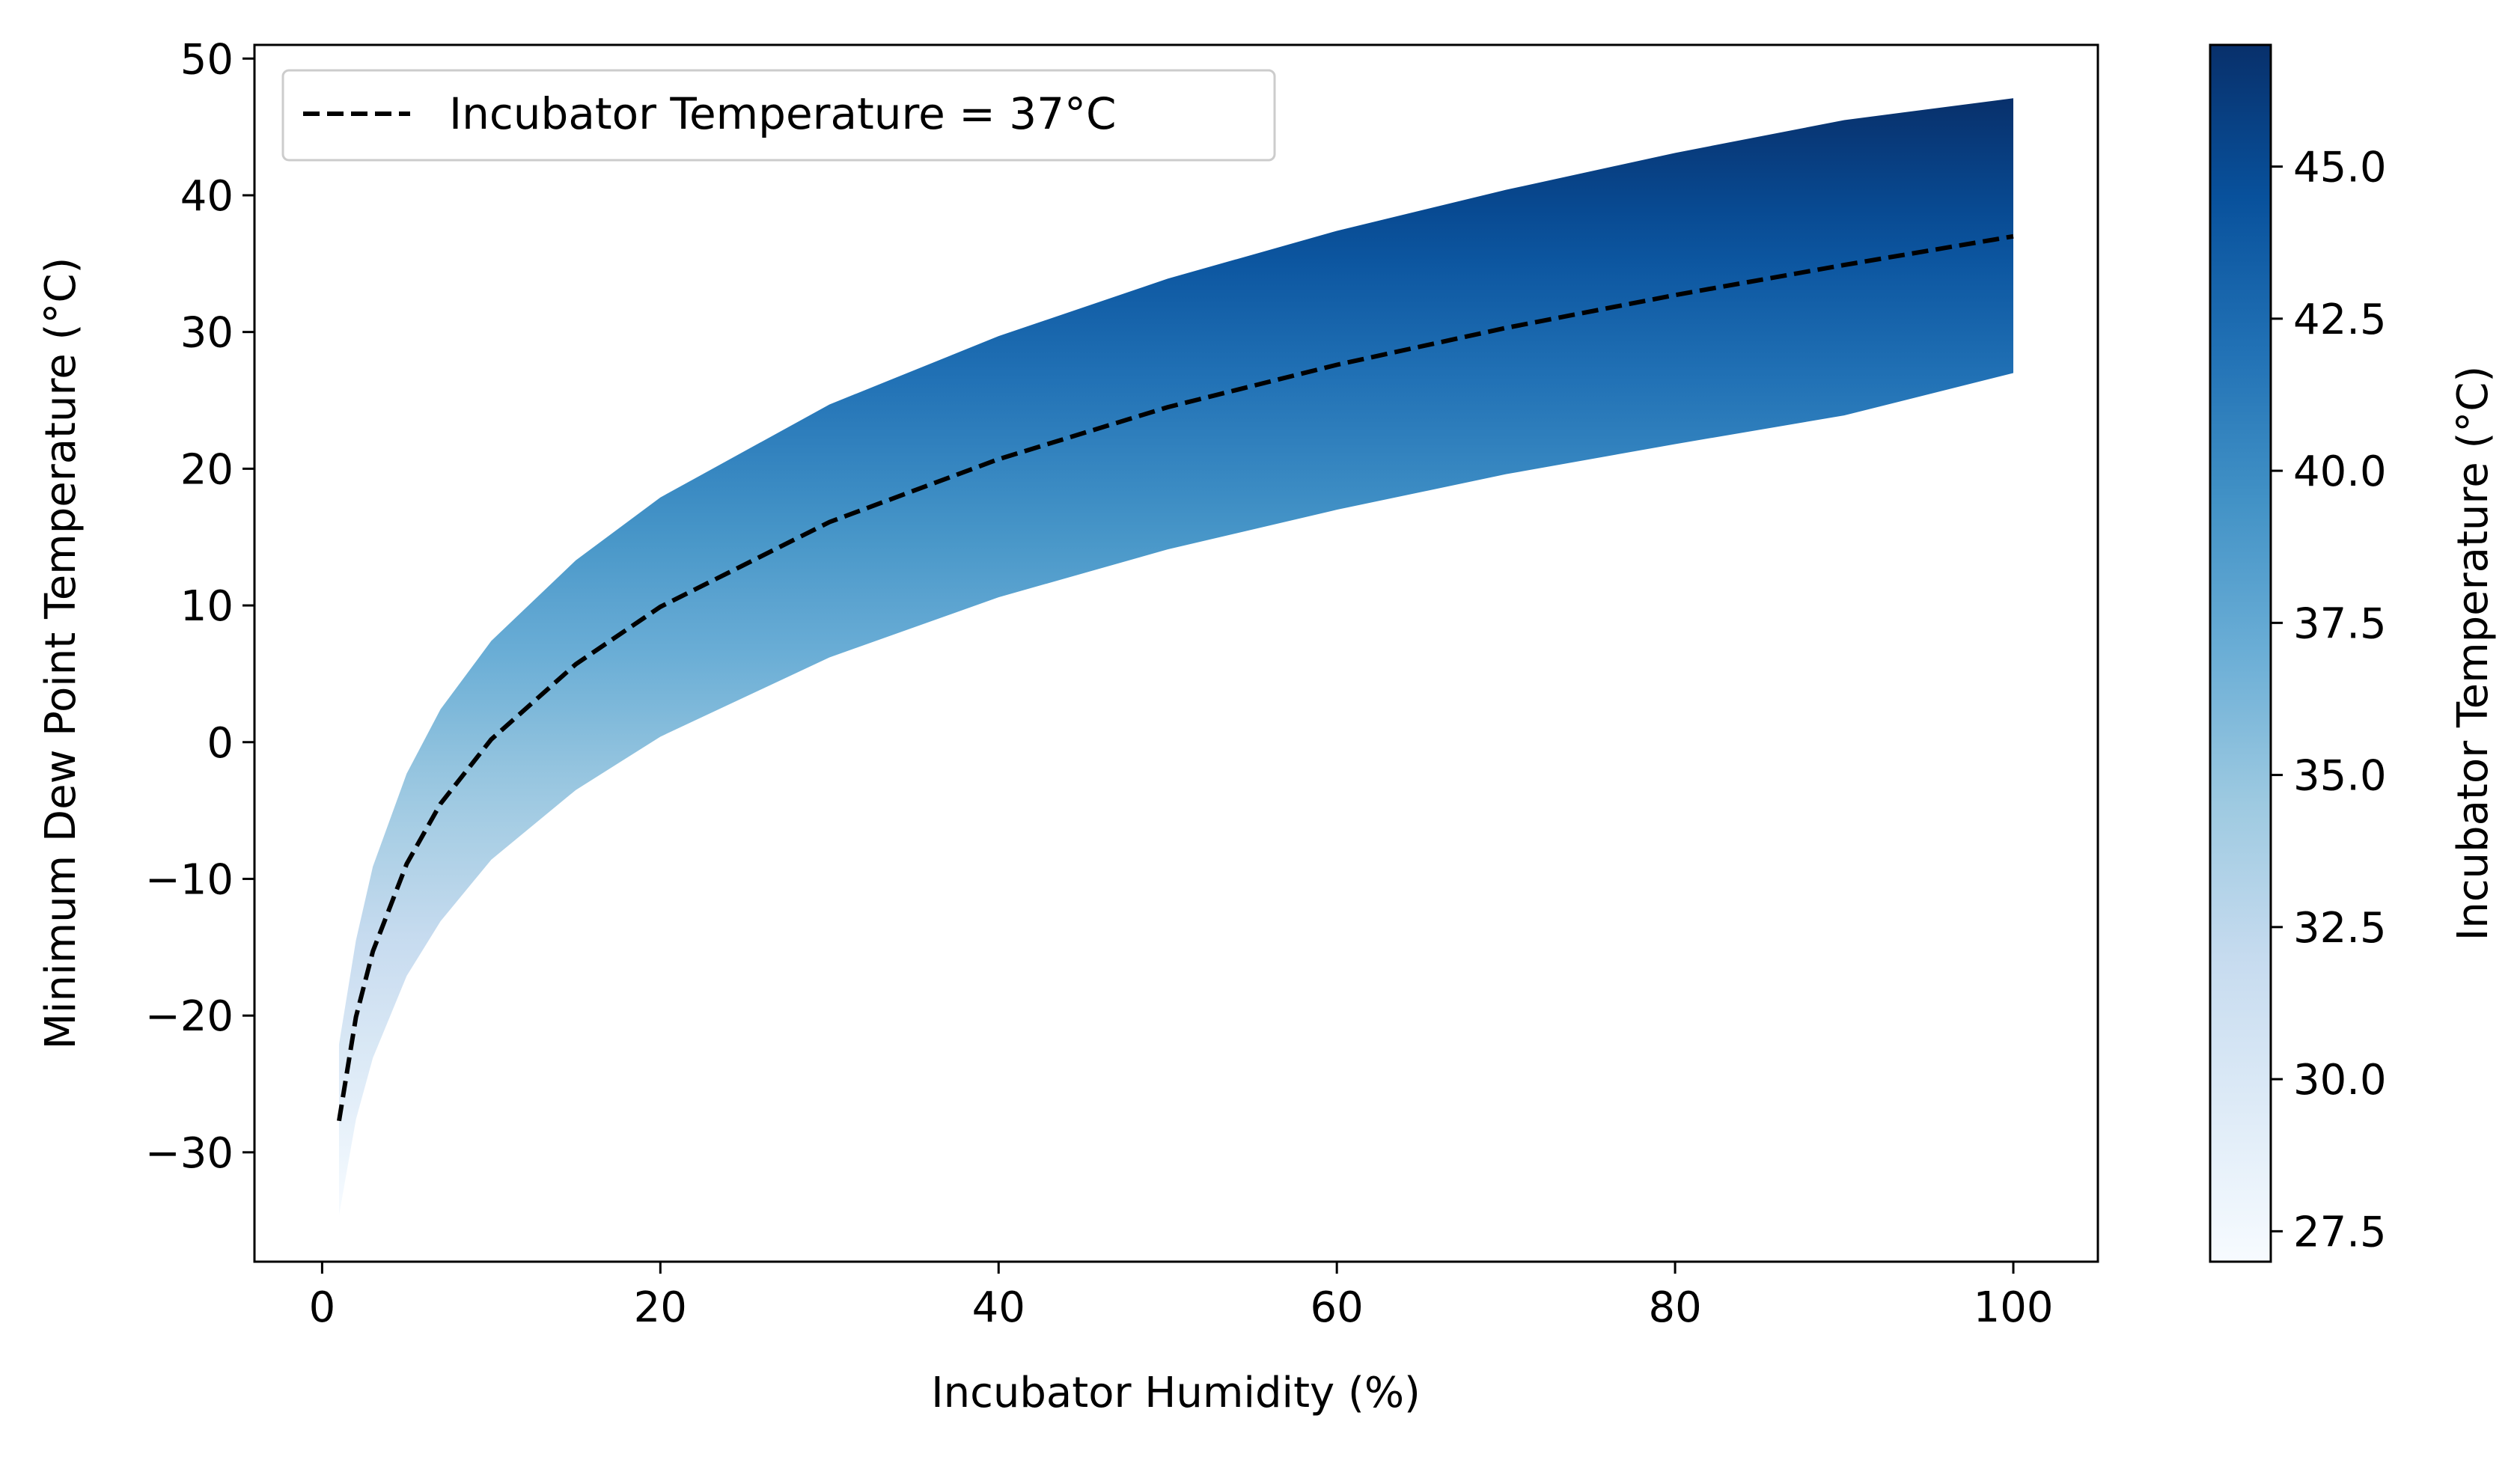  Describe the element at coordinates (189, 1016) in the screenshot. I see `y-tick-label: −20` at that location.